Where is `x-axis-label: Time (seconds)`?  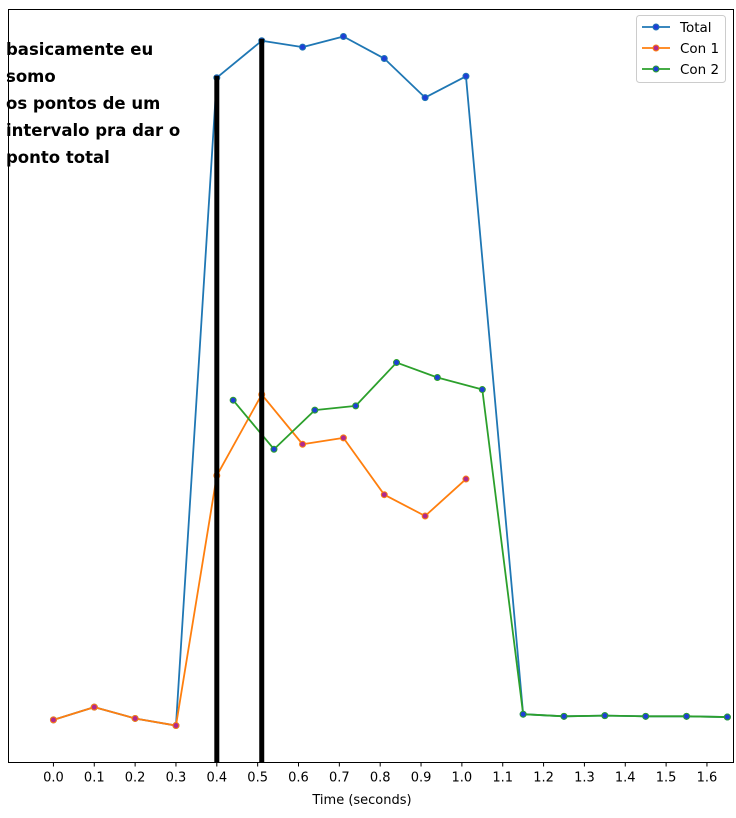
x-axis-label: Time (seconds) is located at coordinates (361, 800).